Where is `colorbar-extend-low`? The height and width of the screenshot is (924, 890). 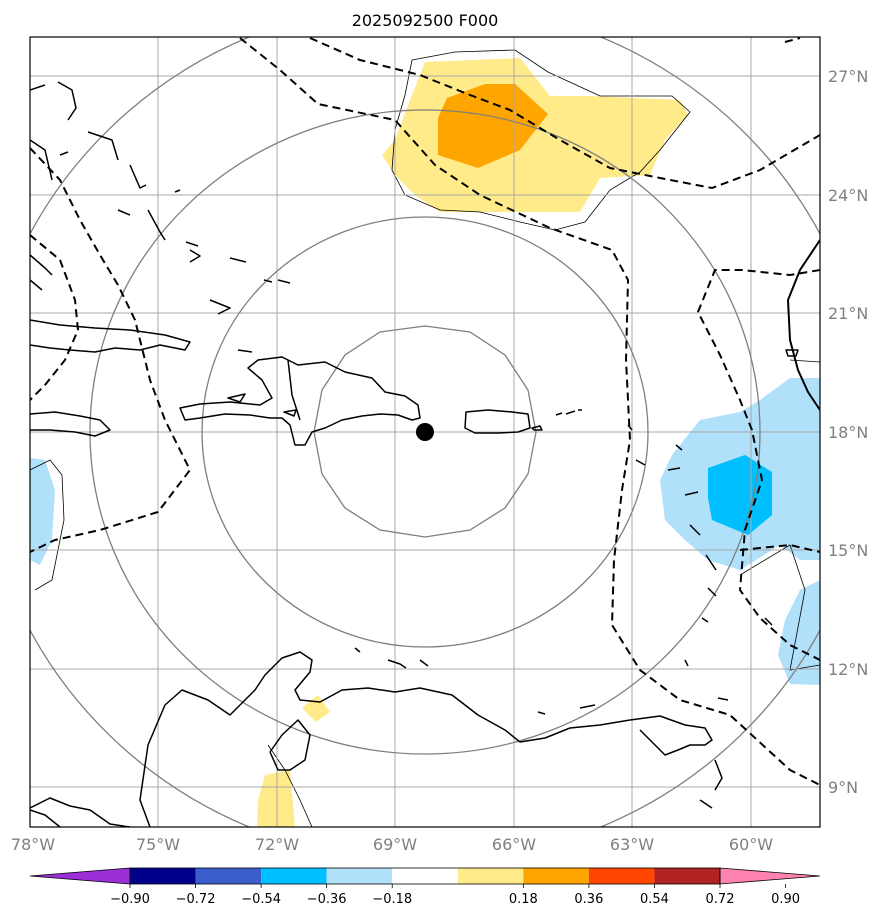
colorbar-extend-low is located at coordinates (80, 876).